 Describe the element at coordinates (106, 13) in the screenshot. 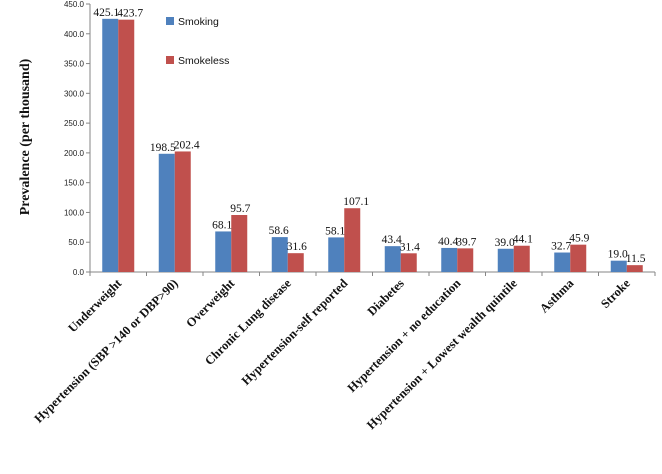

I see `data-label-smoking: 425.1` at that location.